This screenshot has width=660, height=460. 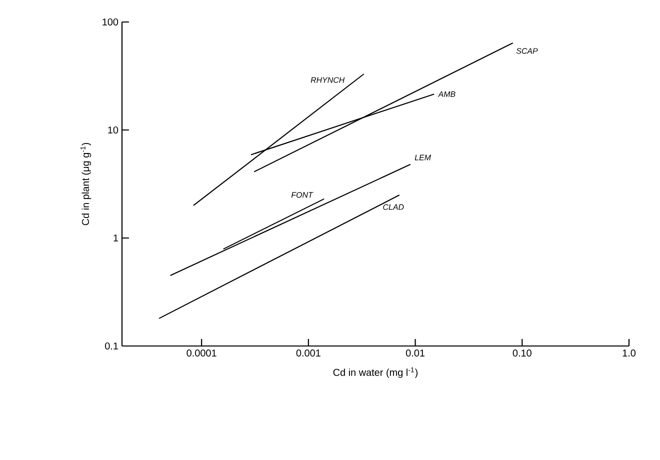 I want to click on x-tick-label: 1.0, so click(x=629, y=353).